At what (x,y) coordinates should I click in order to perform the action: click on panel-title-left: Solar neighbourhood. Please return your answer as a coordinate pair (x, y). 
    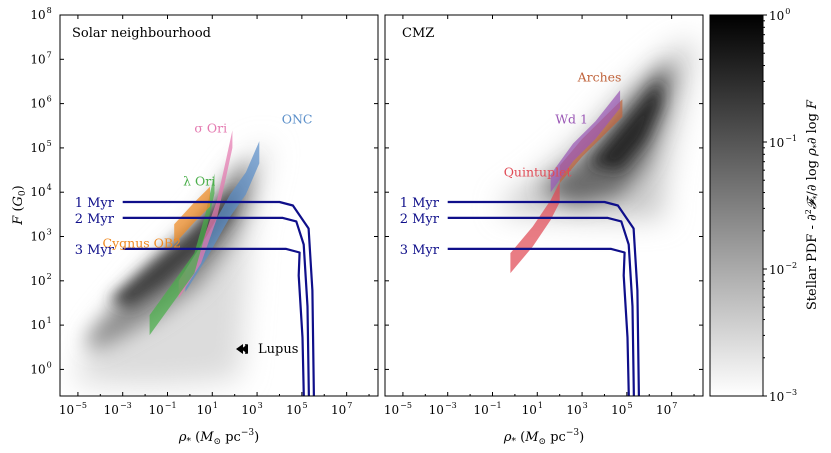
    Looking at the image, I should click on (141, 33).